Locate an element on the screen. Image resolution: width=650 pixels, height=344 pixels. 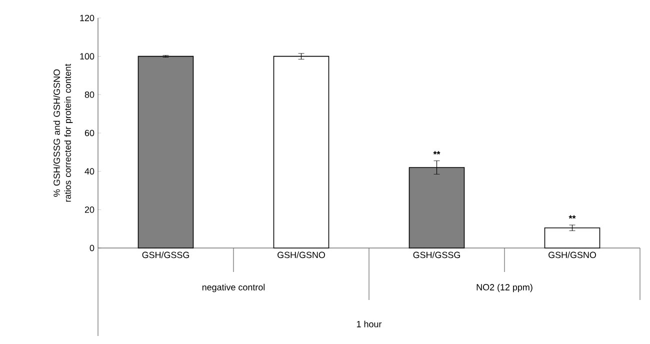
text: 1 hour is located at coordinates (369, 324).